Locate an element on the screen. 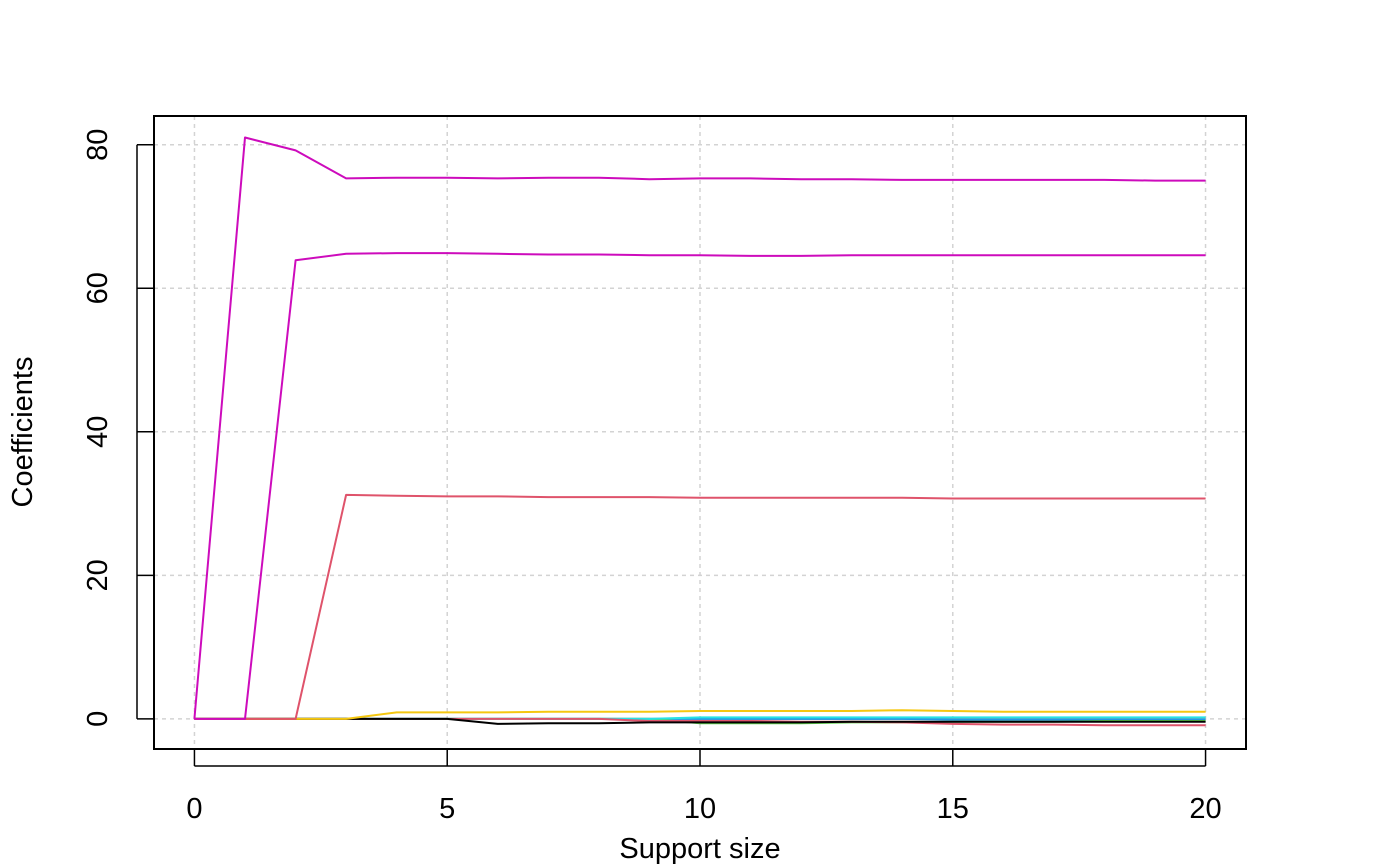 The image size is (1400, 865). y-tick-label: 20 is located at coordinates (98, 575).